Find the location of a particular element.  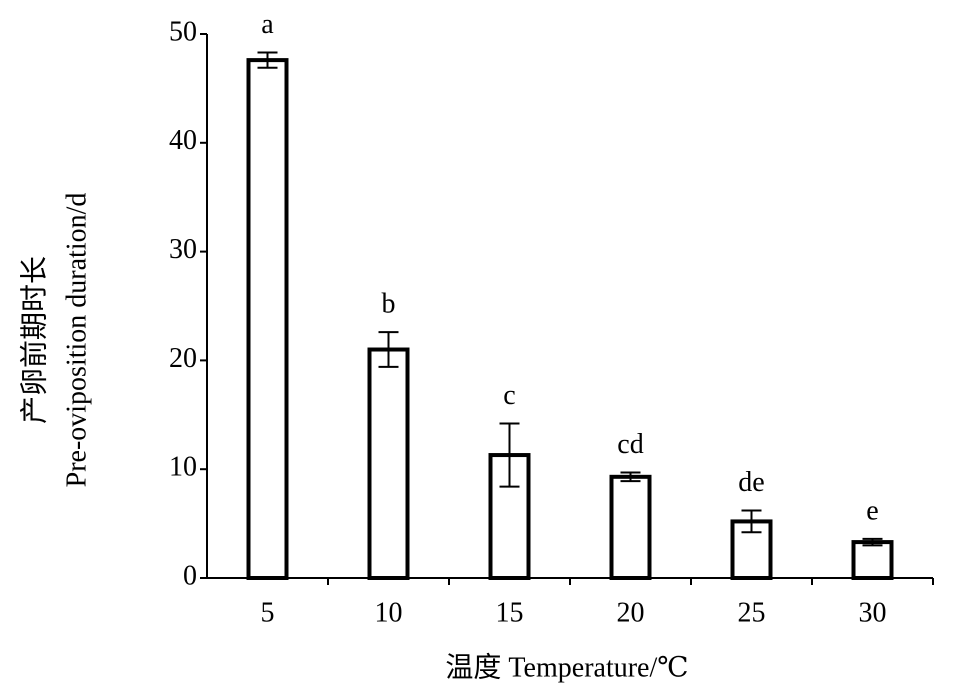

significance-letter: a is located at coordinates (267, 24).